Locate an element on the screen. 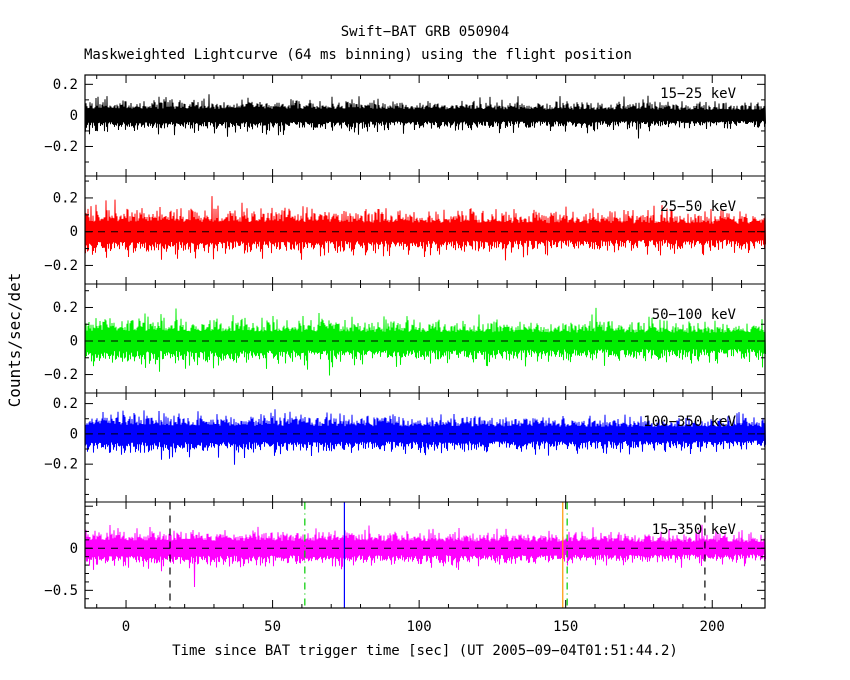 Image resolution: width=850 pixels, height=680 pixels. chart-title: Swift−BAT GRB 050904 is located at coordinates (425, 32).